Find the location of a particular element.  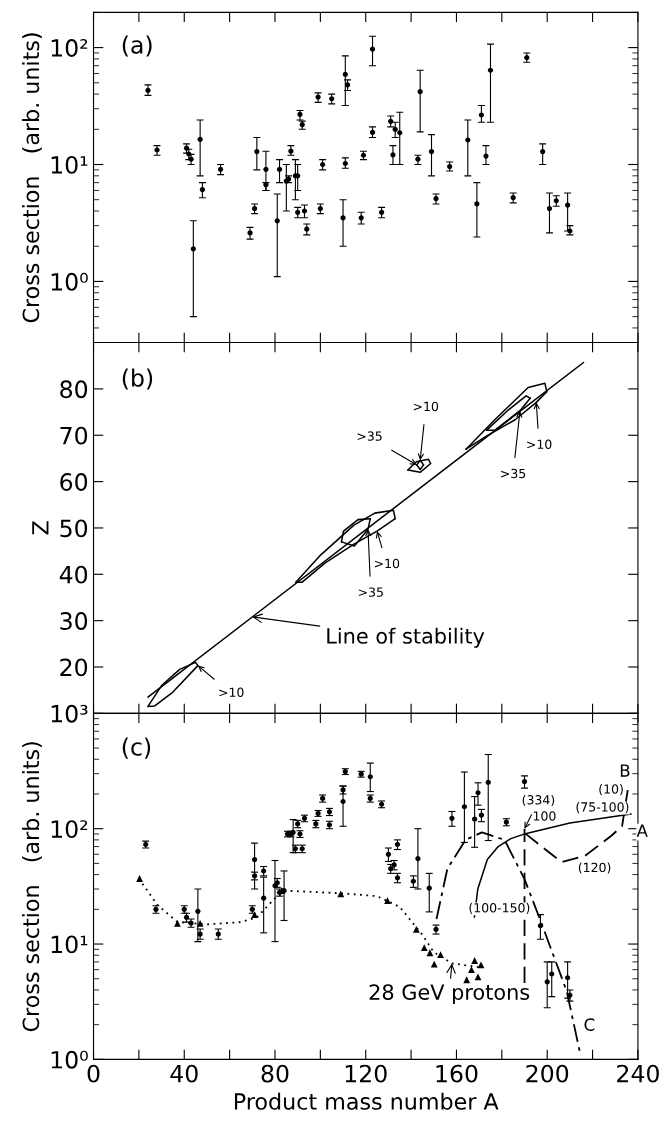

x-axis-title: Product mass number A is located at coordinates (366, 1101).